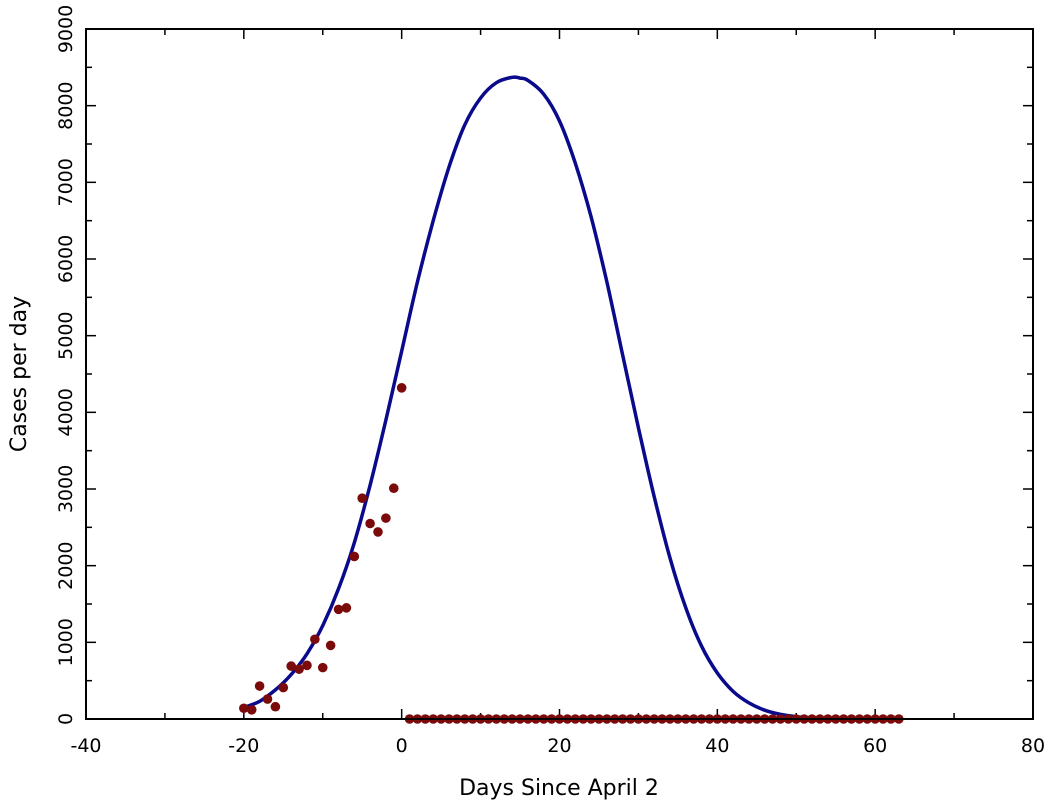 The image size is (1052, 805). I want to click on y-tick-label: 6000, so click(66, 259).